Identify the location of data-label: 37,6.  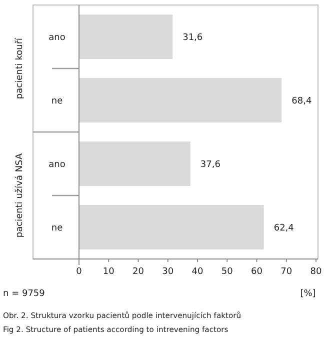
(210, 165).